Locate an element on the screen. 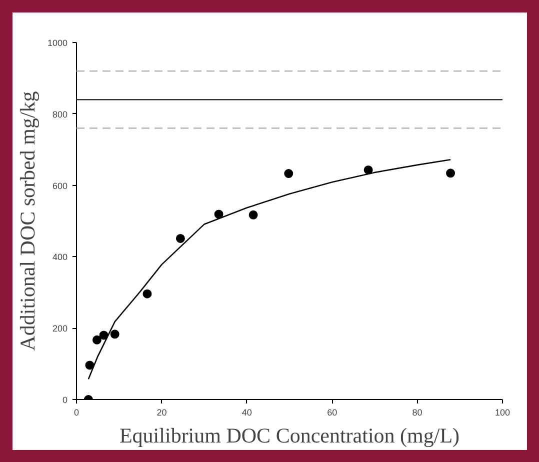  x-tick-label: 20 is located at coordinates (161, 413).